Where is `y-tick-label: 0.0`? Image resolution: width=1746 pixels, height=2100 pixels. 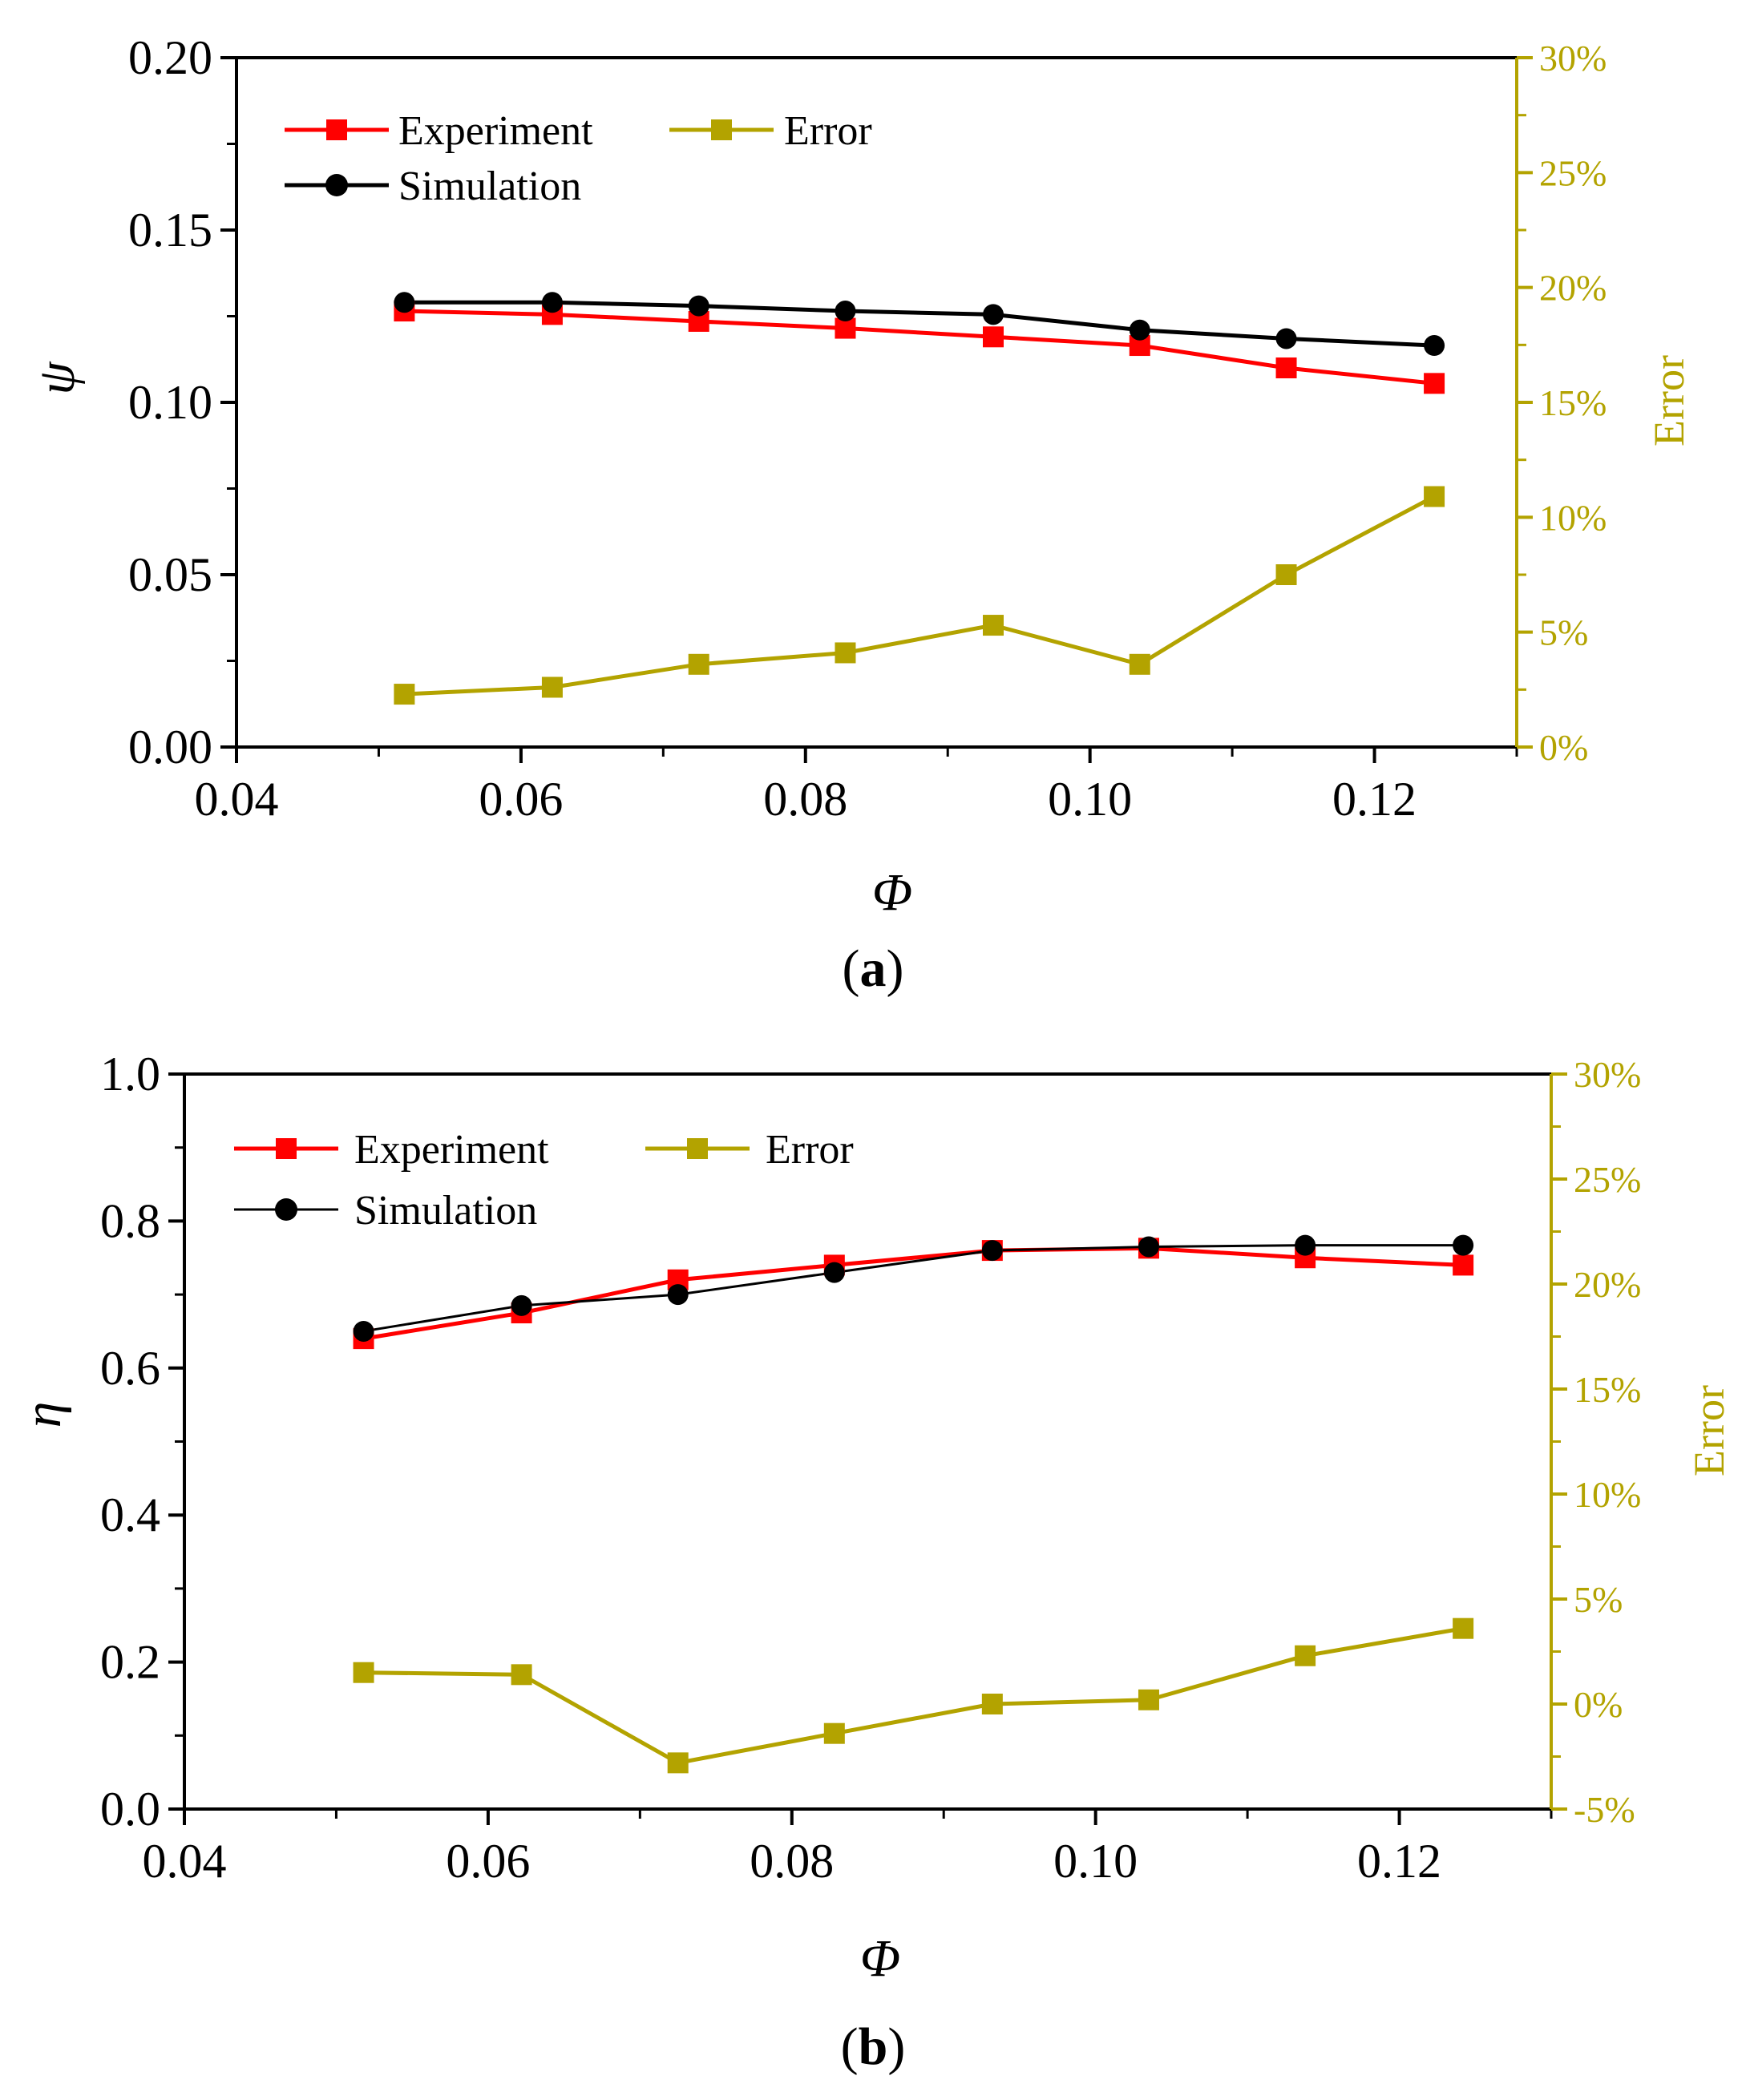
y-tick-label: 0.0 is located at coordinates (130, 1809).